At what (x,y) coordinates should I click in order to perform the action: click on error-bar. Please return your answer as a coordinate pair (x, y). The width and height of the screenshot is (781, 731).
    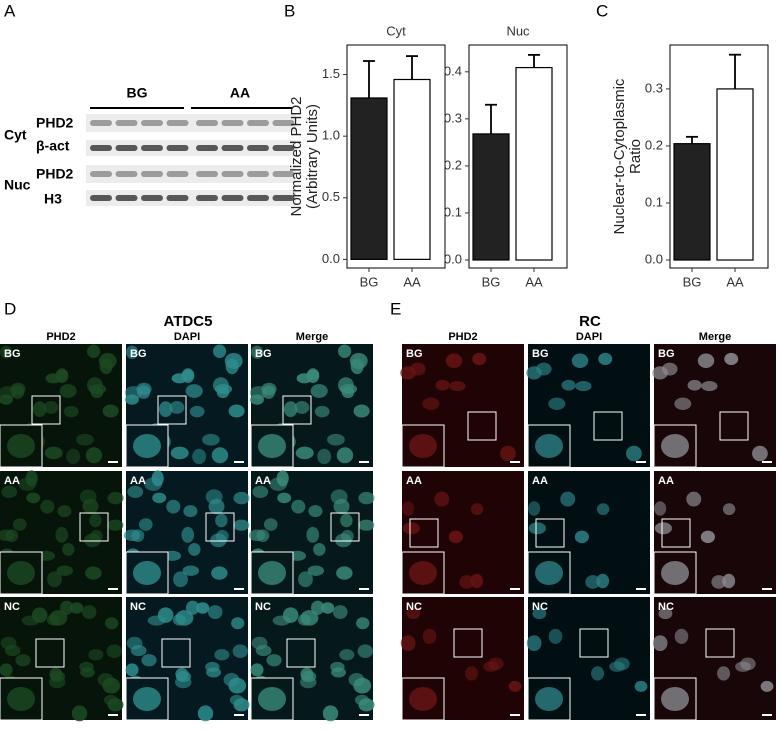
    Looking at the image, I should click on (534, 60).